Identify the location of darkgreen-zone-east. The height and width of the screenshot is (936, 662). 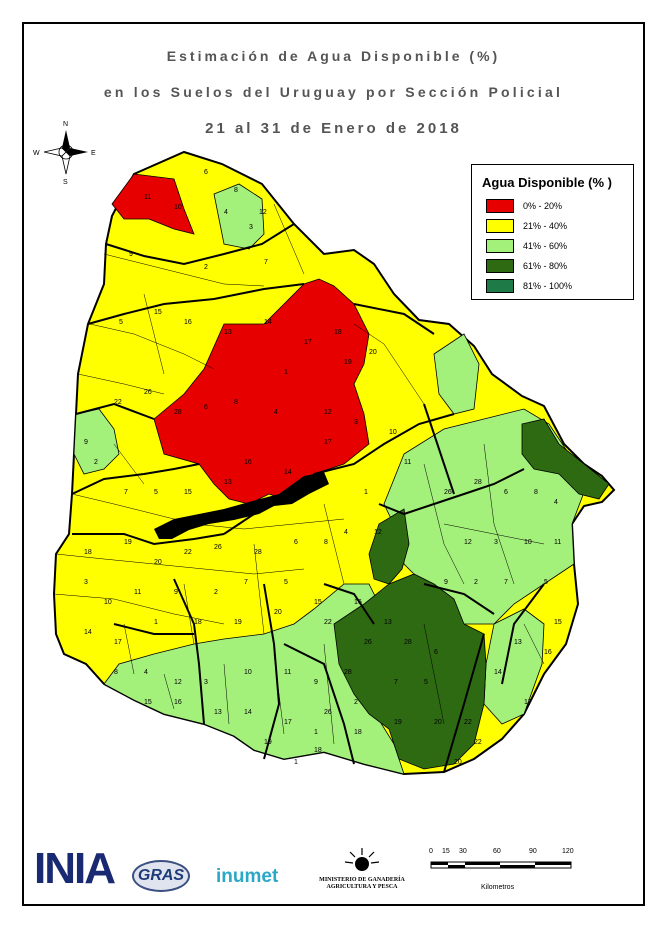
(565, 459).